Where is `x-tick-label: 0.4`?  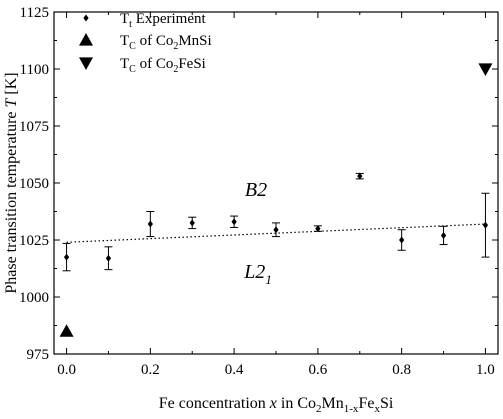
x-tick-label: 0.4 is located at coordinates (234, 370).